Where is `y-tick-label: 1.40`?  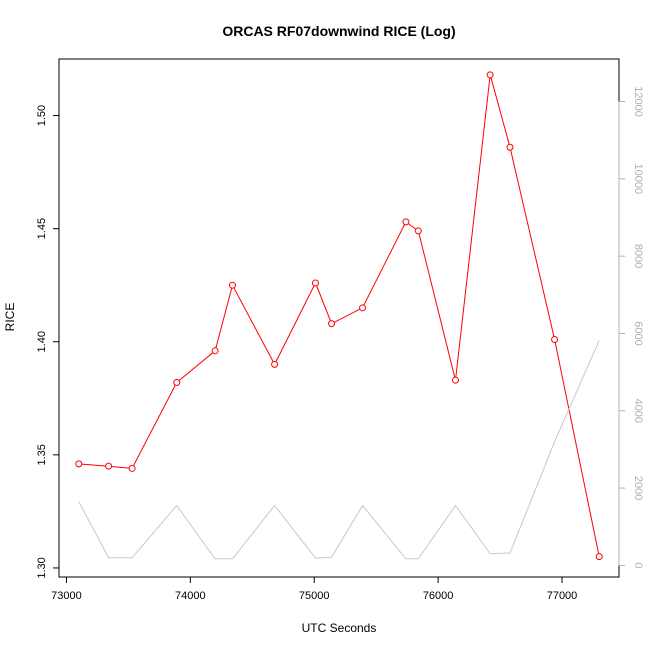 y-tick-label: 1.40 is located at coordinates (42, 341).